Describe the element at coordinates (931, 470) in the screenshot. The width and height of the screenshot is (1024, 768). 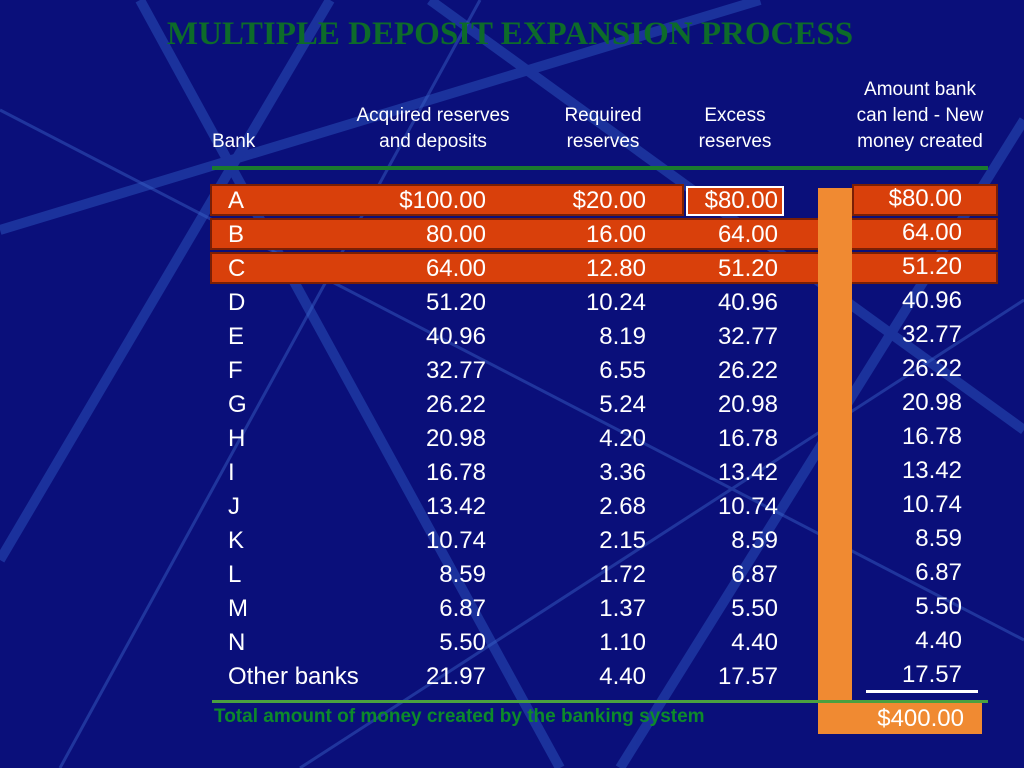
I see `cell-lend-row-9: 13.42` at that location.